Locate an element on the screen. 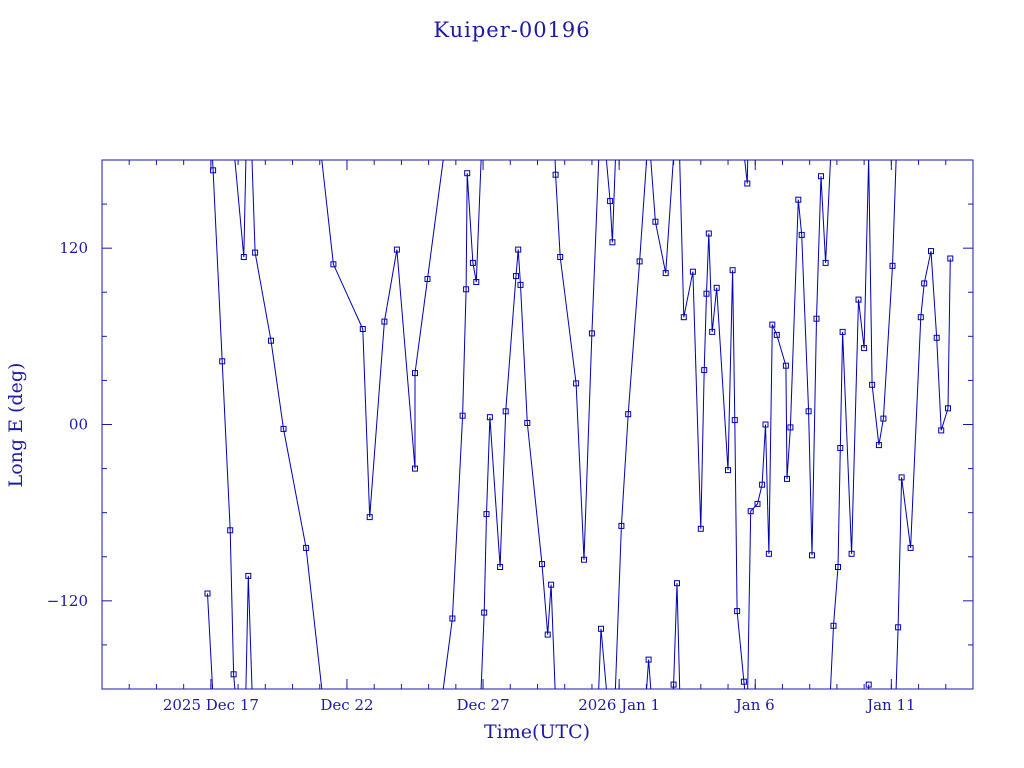 The image size is (1024, 768). y-tick-label: −120 is located at coordinates (67, 601).